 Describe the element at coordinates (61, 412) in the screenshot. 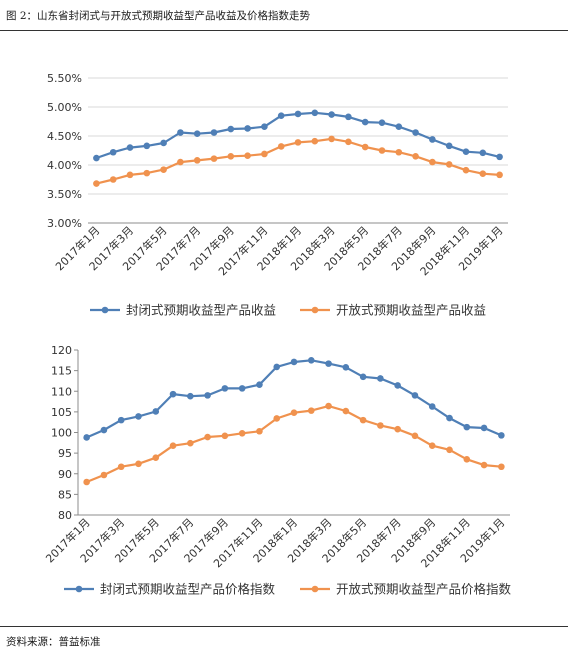

I see `y-tick-label: 105` at that location.